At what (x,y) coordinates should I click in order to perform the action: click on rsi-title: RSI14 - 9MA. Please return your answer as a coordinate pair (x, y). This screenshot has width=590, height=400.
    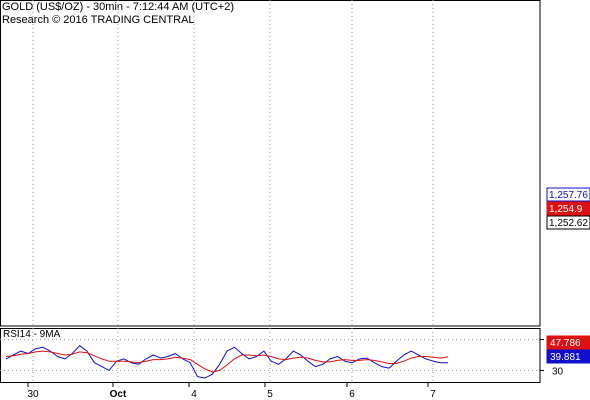
    Looking at the image, I should click on (32, 334).